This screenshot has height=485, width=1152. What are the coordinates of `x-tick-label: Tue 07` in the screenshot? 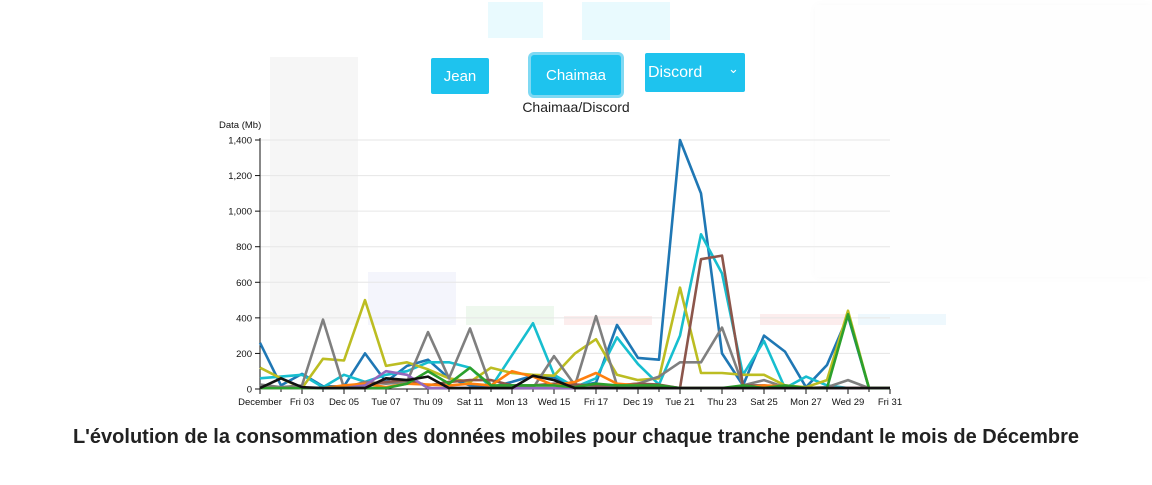 It's located at (385, 402).